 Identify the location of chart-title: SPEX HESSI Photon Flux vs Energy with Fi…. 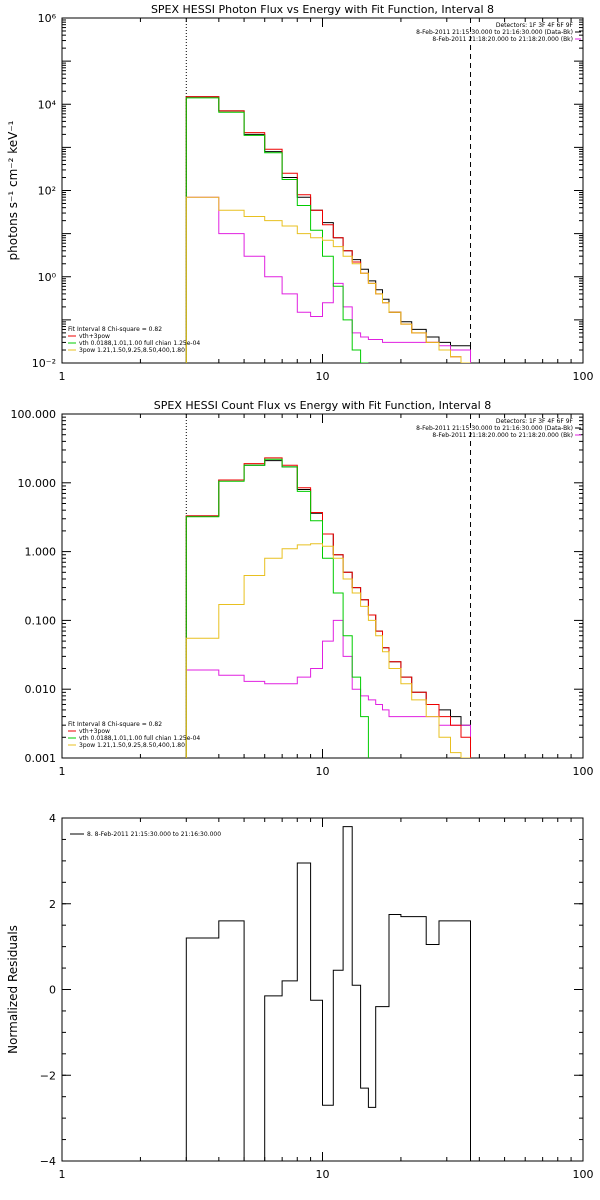
(322, 9).